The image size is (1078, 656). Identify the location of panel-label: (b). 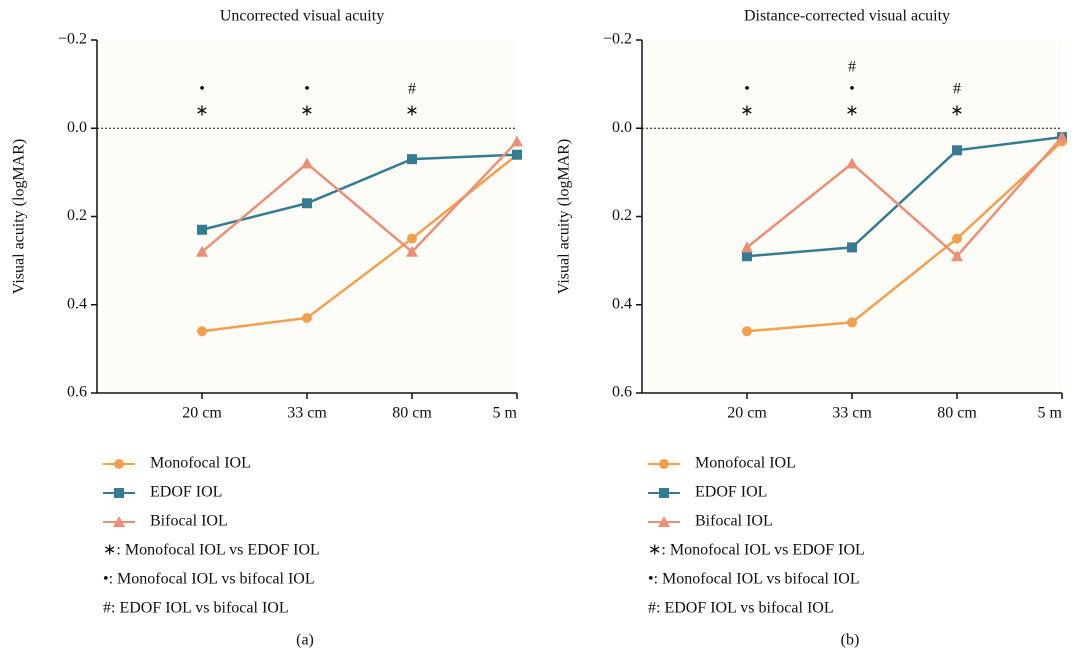
(850, 640).